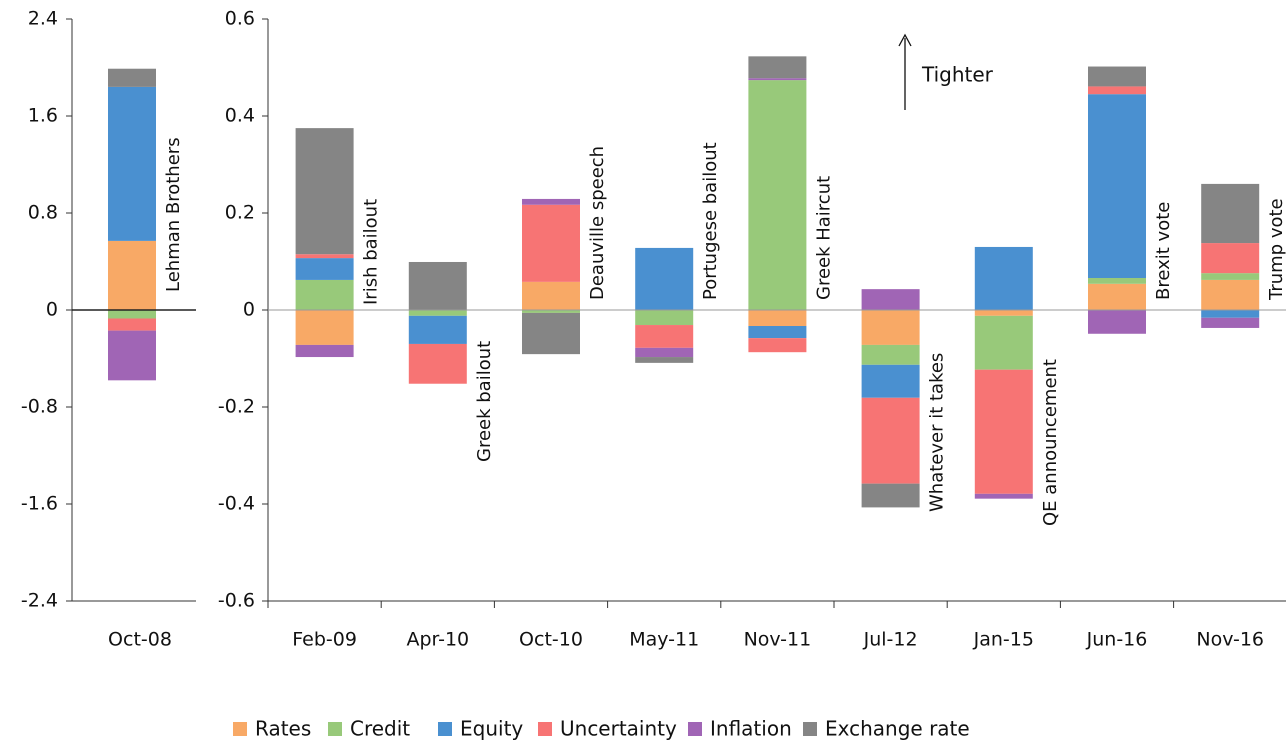 Image resolution: width=1286 pixels, height=749 pixels. What do you see at coordinates (43, 213) in the screenshot?
I see `y-tick-label: 0.8` at bounding box center [43, 213].